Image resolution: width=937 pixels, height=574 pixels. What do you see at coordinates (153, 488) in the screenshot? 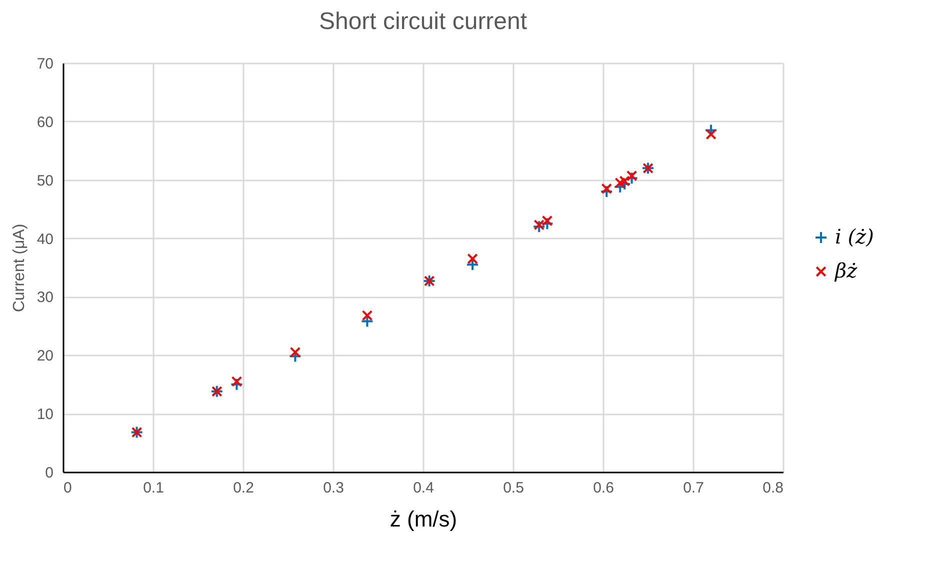
I see `x-tick-label: 0.1` at bounding box center [153, 488].